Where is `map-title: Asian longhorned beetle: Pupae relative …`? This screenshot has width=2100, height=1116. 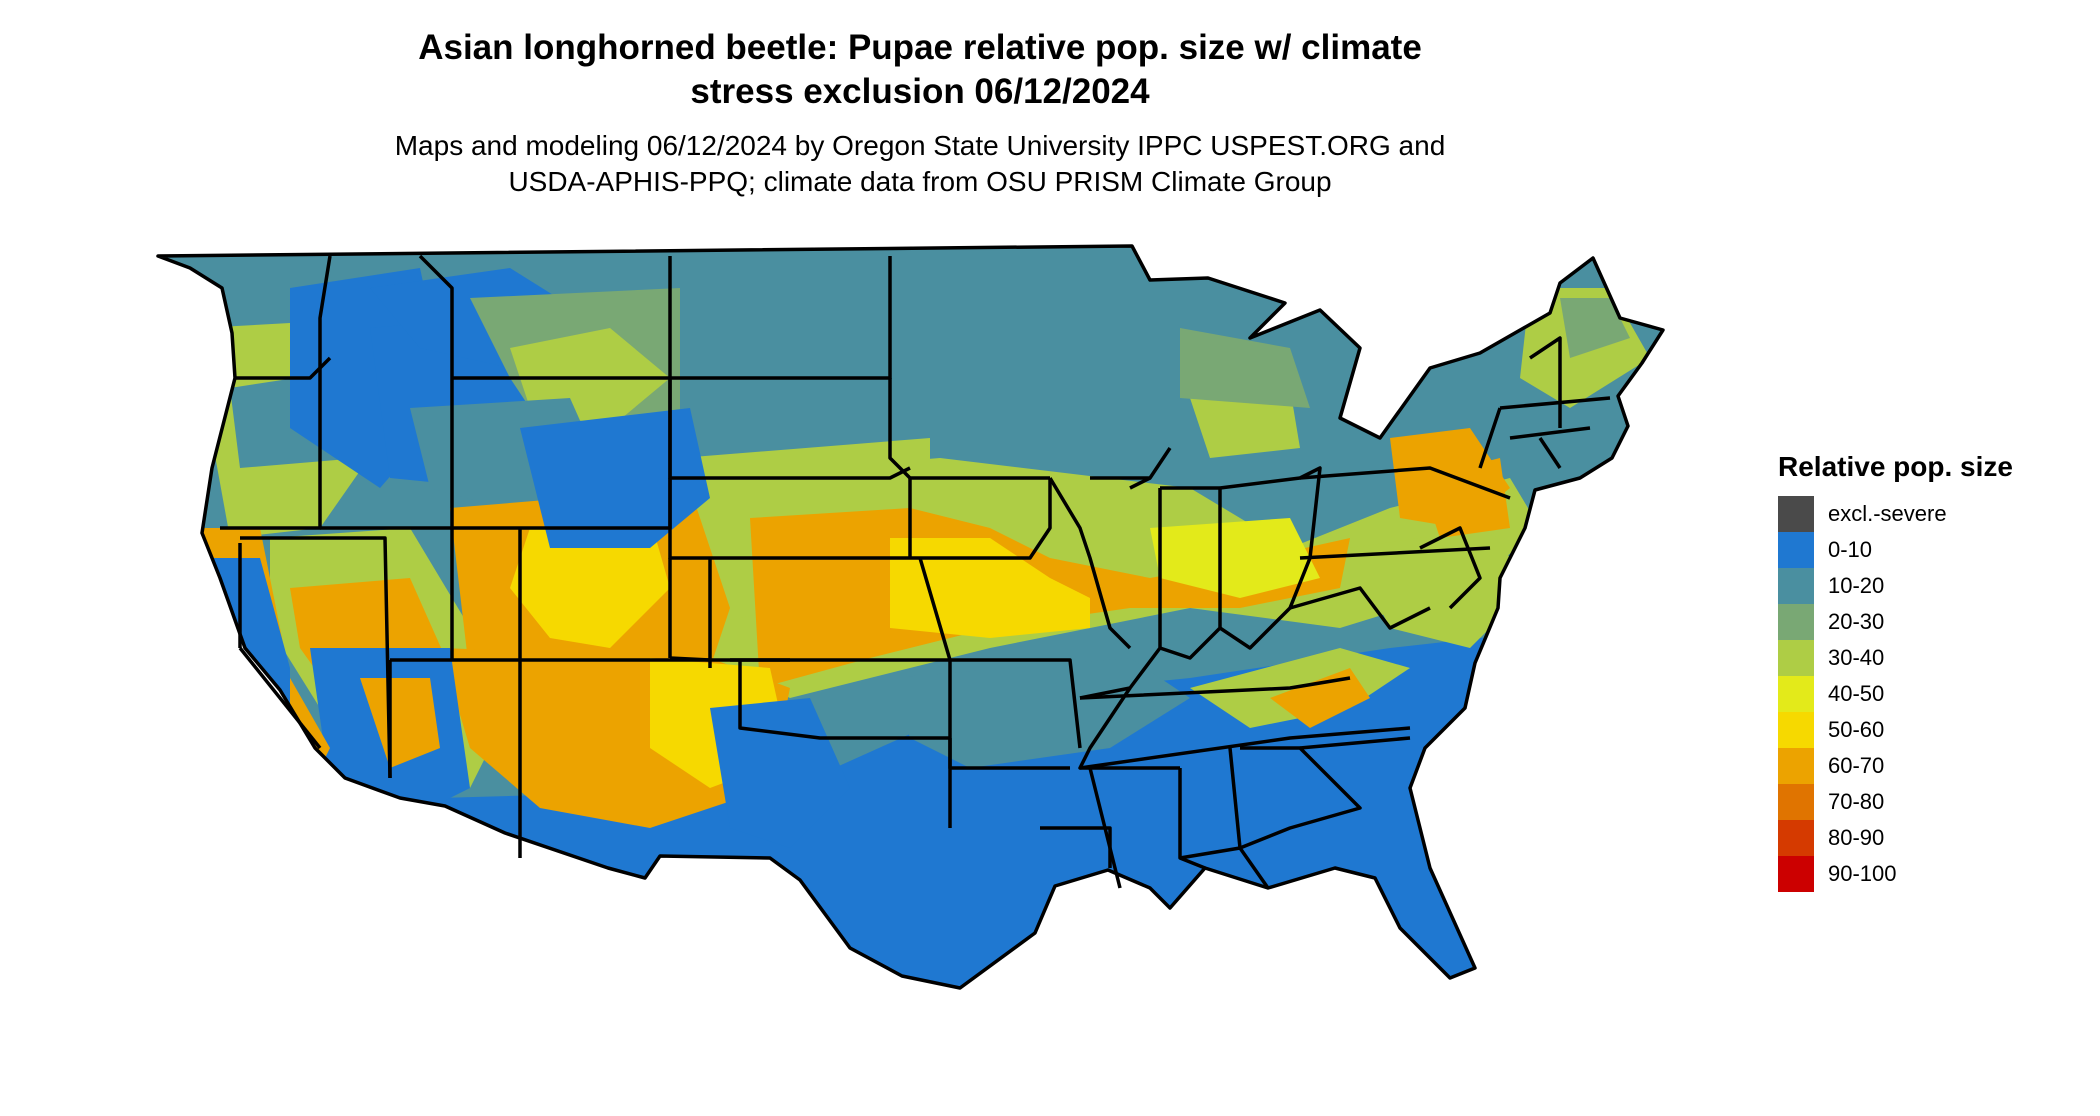 map-title: Asian longhorned beetle: Pupae relative … is located at coordinates (920, 70).